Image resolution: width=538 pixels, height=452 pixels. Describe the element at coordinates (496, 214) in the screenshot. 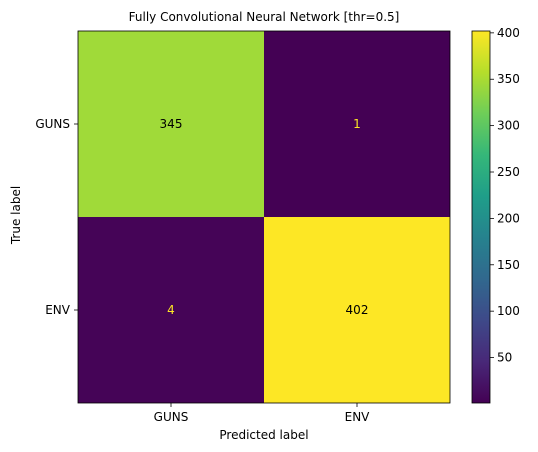

I see `colorbar: 50 100 150 200 250 300 350 400` at that location.